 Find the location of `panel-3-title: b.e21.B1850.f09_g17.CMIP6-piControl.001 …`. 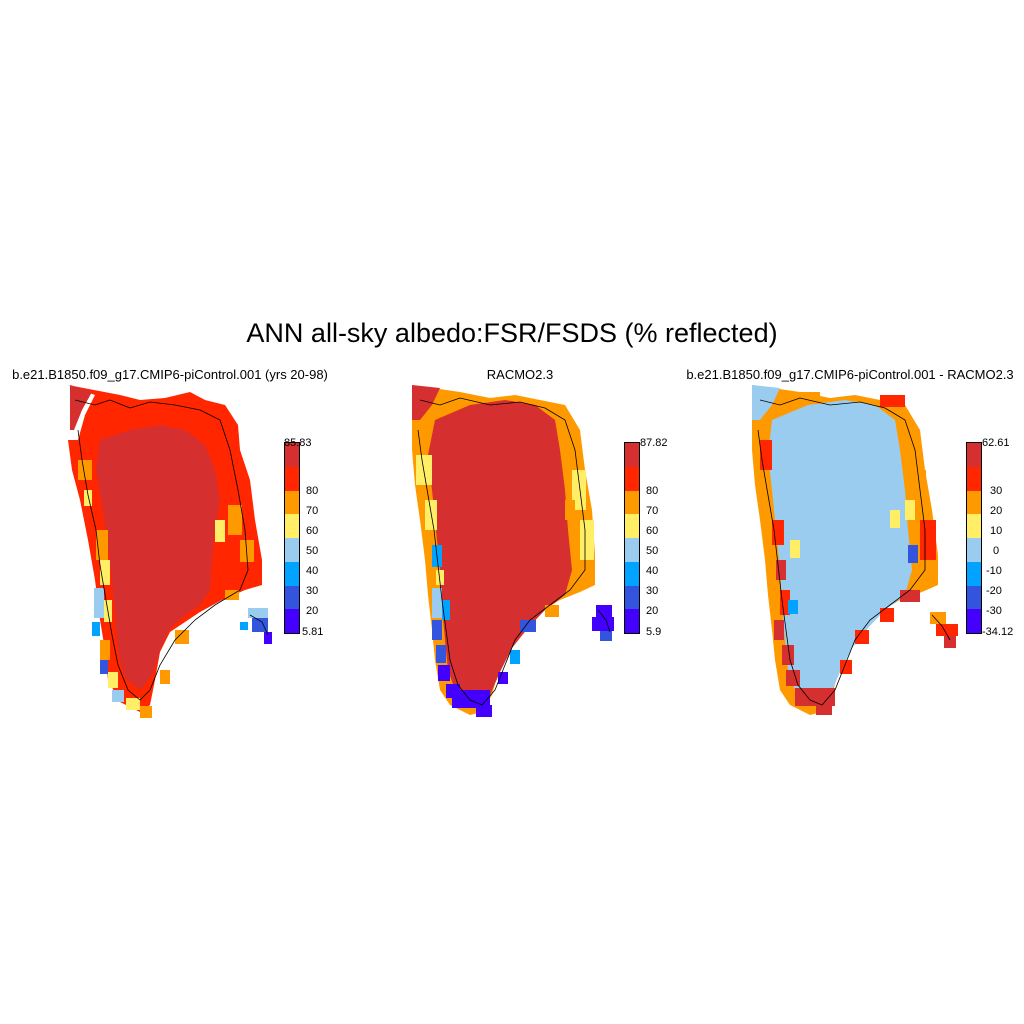

panel-3-title: b.e21.B1850.f09_g17.CMIP6-piControl.001 … is located at coordinates (850, 374).